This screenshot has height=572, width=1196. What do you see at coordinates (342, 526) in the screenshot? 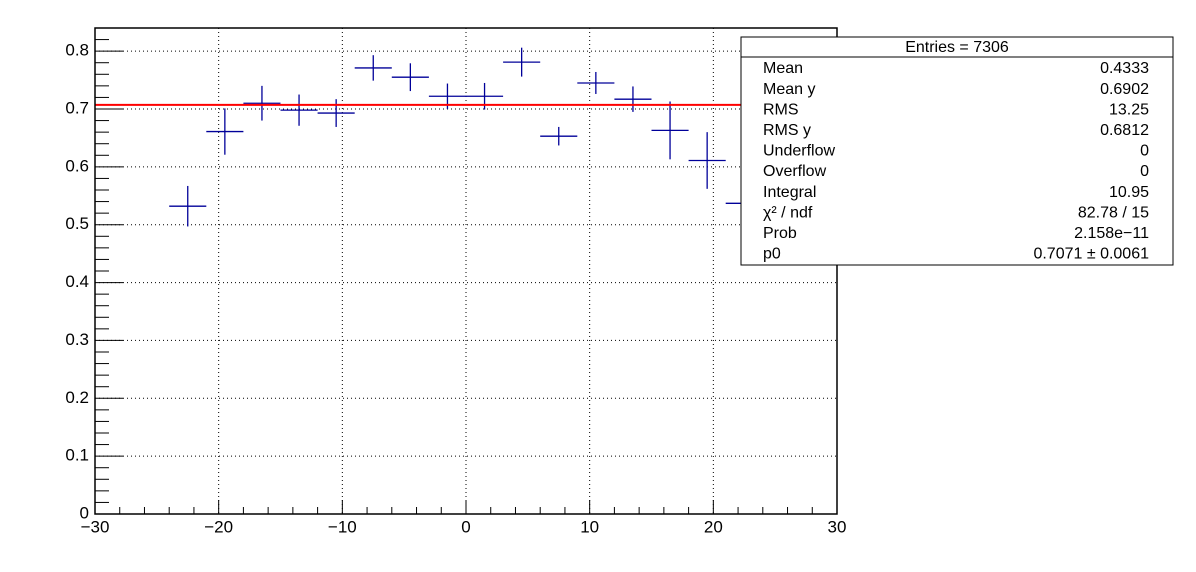
I see `x-tick-label: −10` at bounding box center [342, 526].